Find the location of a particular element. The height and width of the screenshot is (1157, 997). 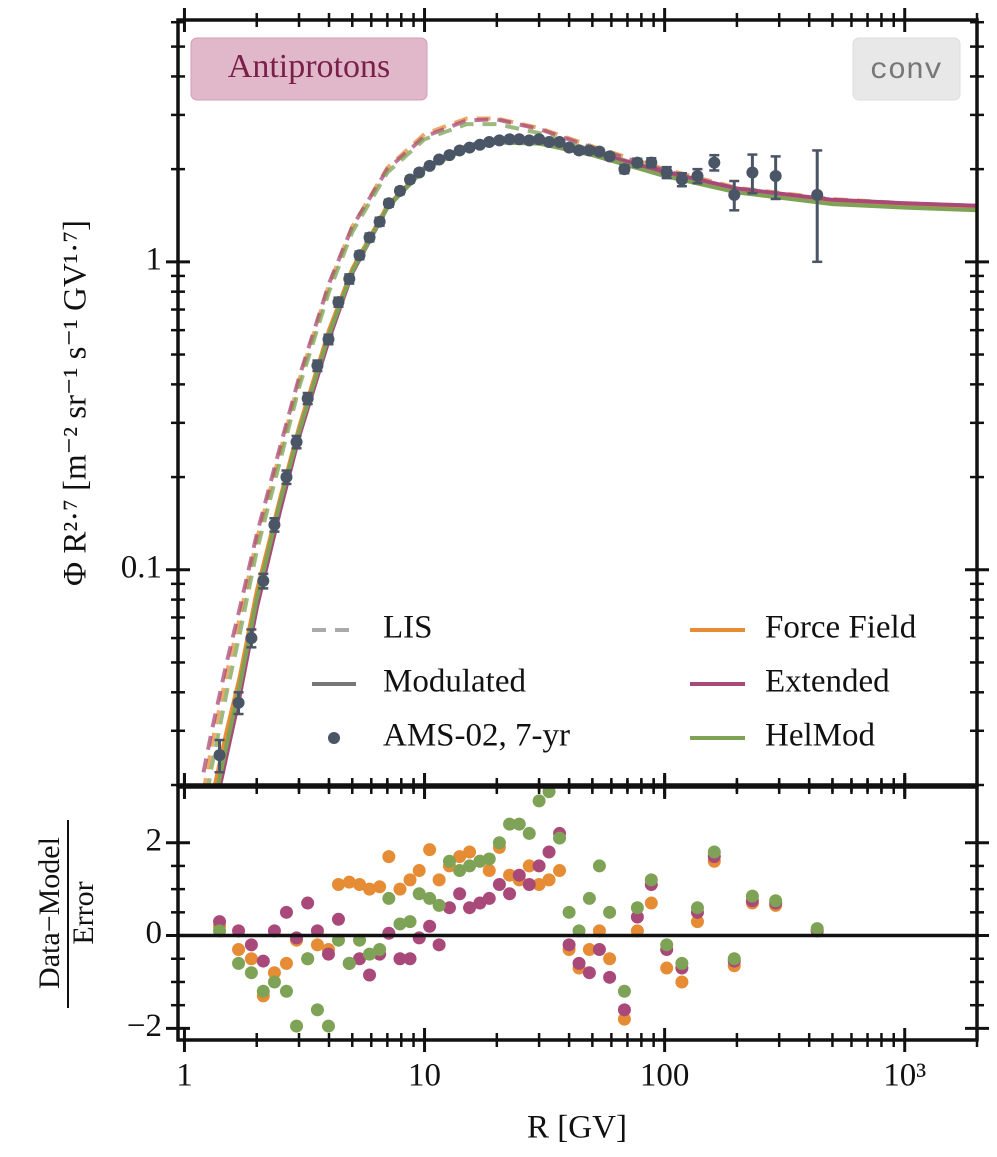

y-axis-label: Φ R²·⁷ [m⁻² sr⁻¹ s⁻¹ GV¹·⁷] is located at coordinates (76, 403).